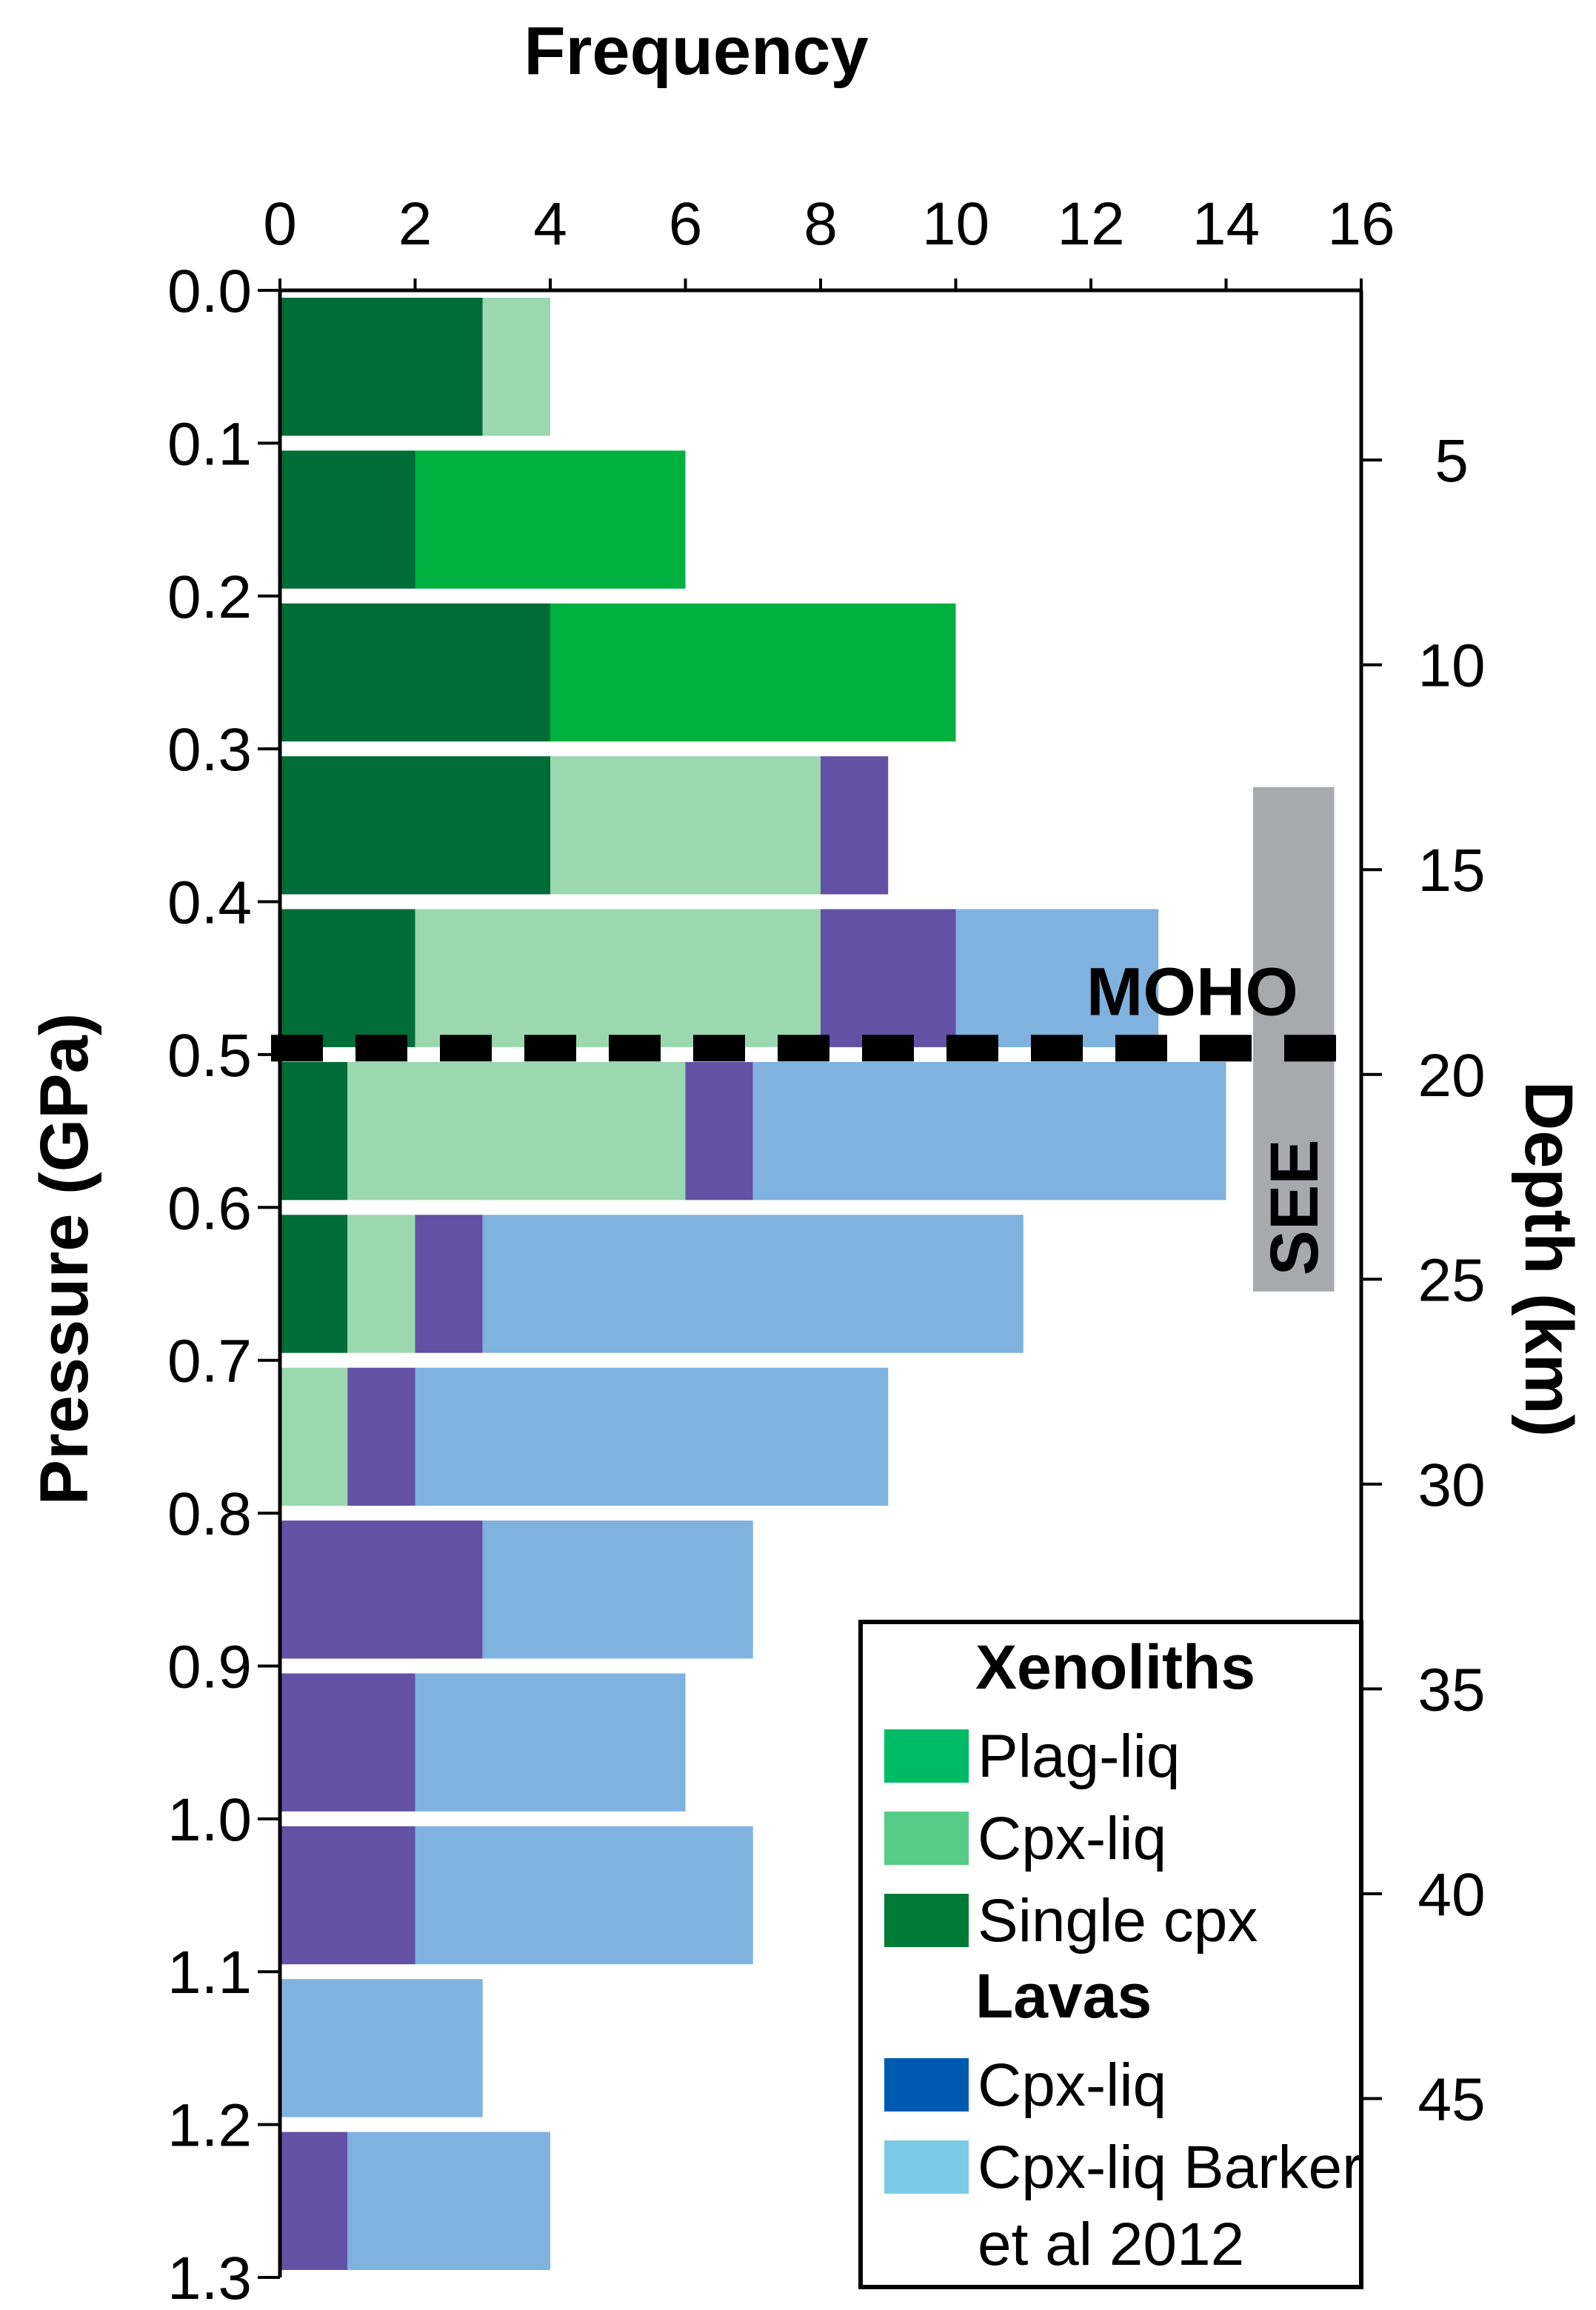 This screenshot has height=2310, width=1596. I want to click on x-tick-label: 8, so click(821, 224).